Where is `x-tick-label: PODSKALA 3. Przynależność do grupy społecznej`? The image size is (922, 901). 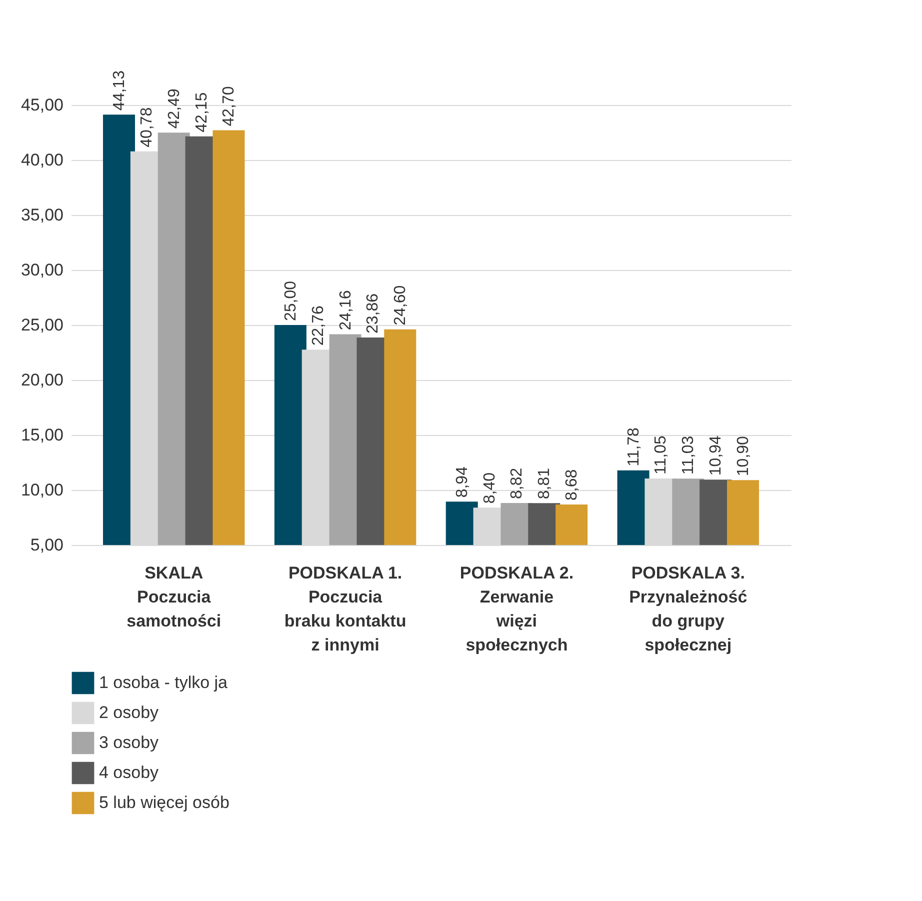
x-tick-label: PODSKALA 3. Przynależność do grupy społecznej is located at coordinates (688, 609).